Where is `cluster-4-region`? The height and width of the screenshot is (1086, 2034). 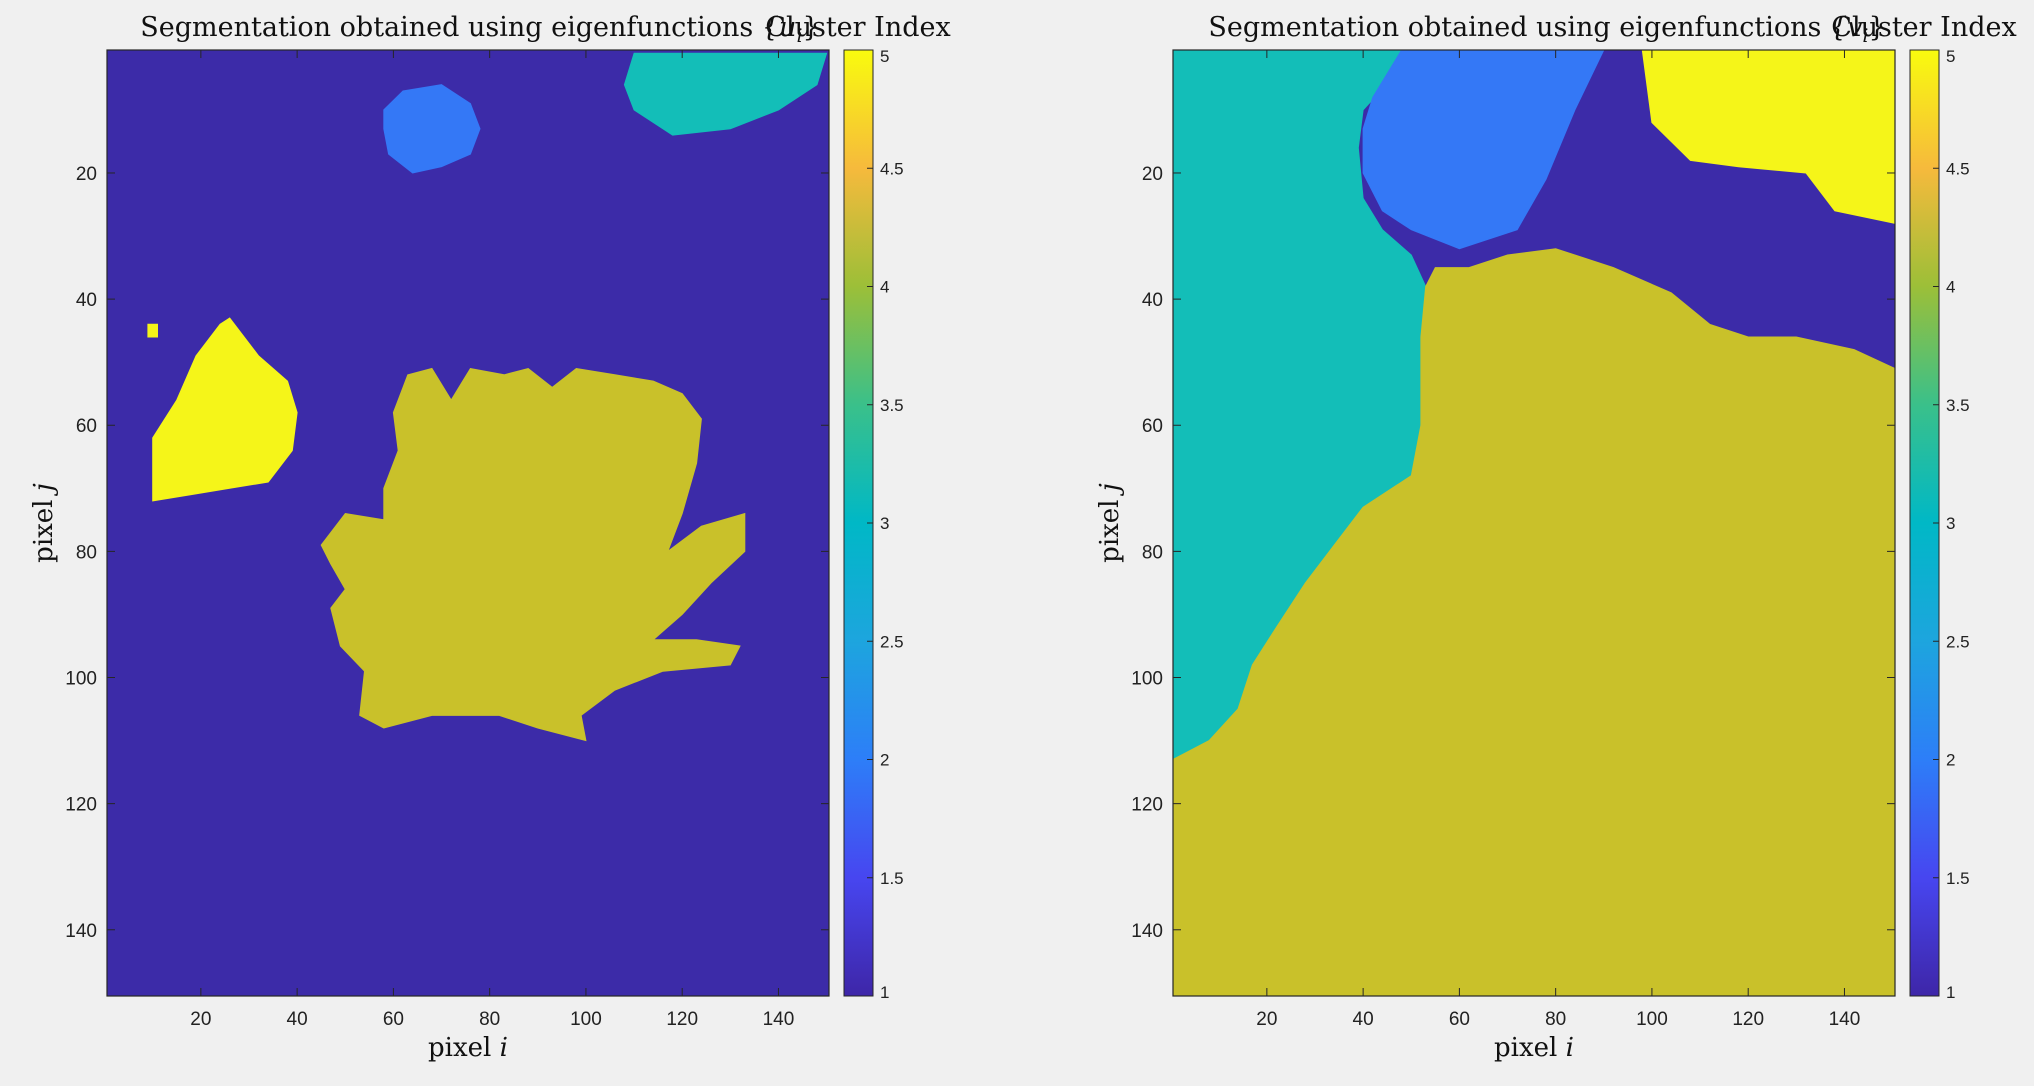 cluster-4-region is located at coordinates (533, 554).